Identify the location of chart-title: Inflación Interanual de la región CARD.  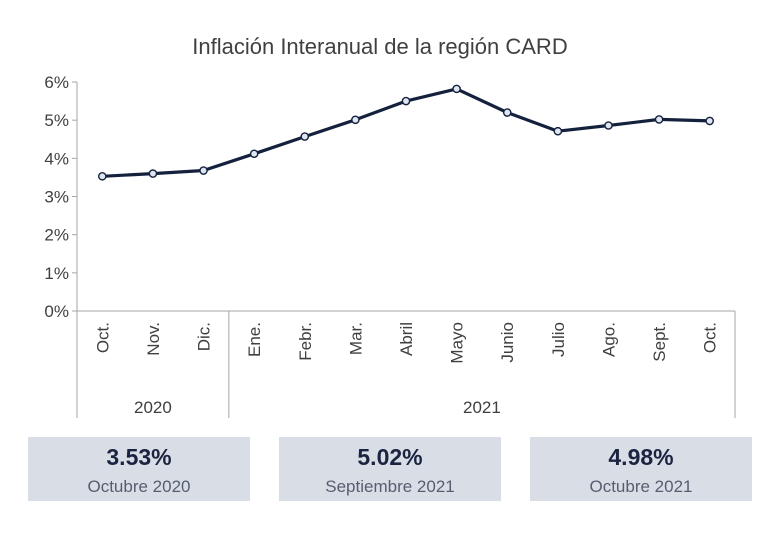
(379, 46).